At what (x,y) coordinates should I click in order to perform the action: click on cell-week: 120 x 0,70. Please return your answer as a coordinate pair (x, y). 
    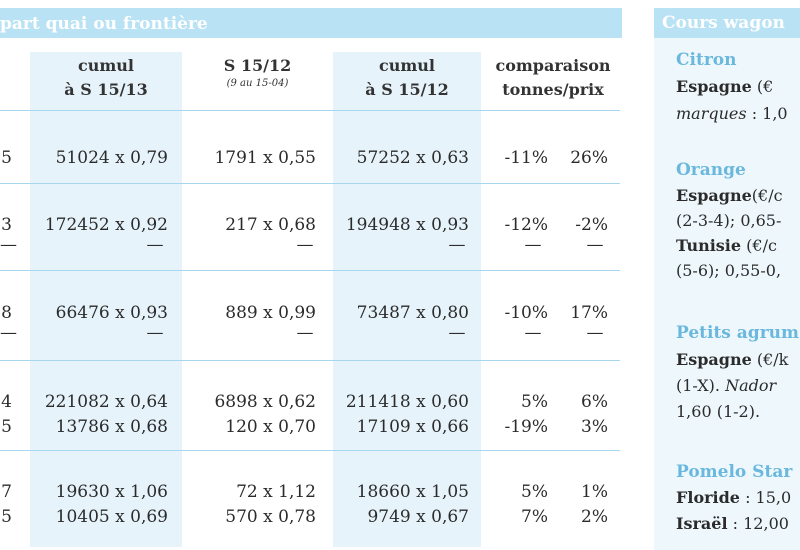
    Looking at the image, I should click on (270, 427).